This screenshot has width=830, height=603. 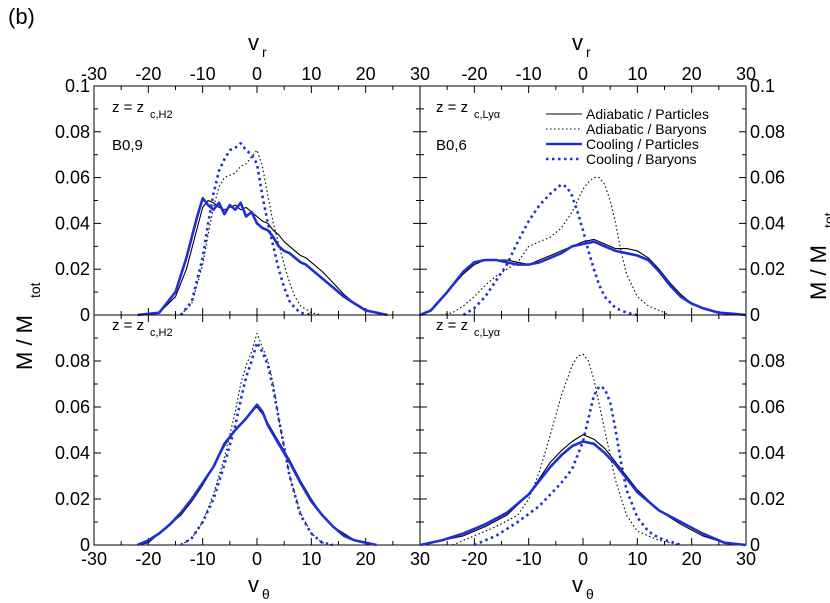 What do you see at coordinates (474, 74) in the screenshot?
I see `top-right-xtick-label: -20` at bounding box center [474, 74].